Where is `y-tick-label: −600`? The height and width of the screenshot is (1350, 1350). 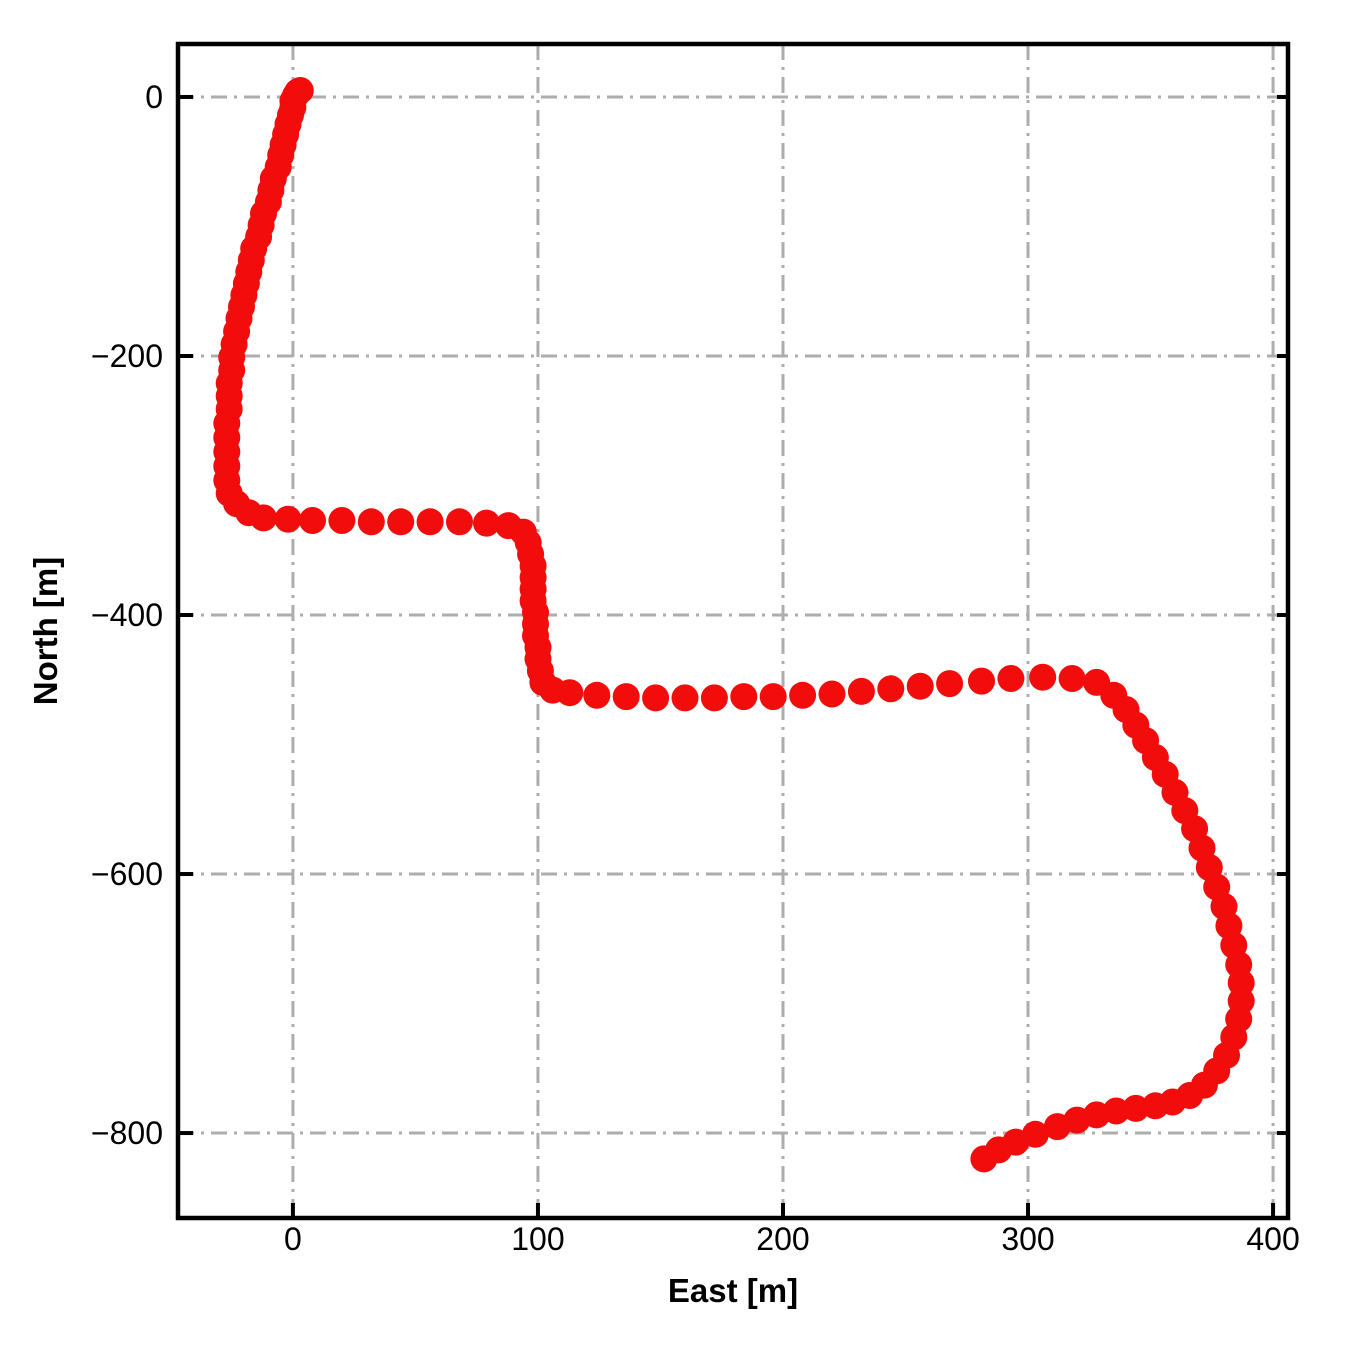
y-tick-label: −600 is located at coordinates (127, 874).